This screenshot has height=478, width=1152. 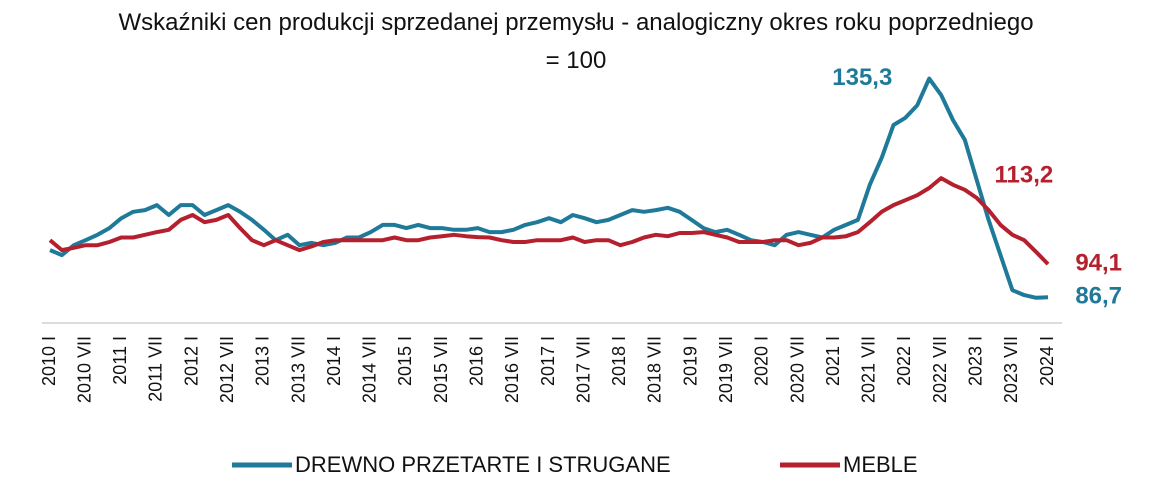 I want to click on x-tick-label: 2011 I, so click(x=120, y=360).